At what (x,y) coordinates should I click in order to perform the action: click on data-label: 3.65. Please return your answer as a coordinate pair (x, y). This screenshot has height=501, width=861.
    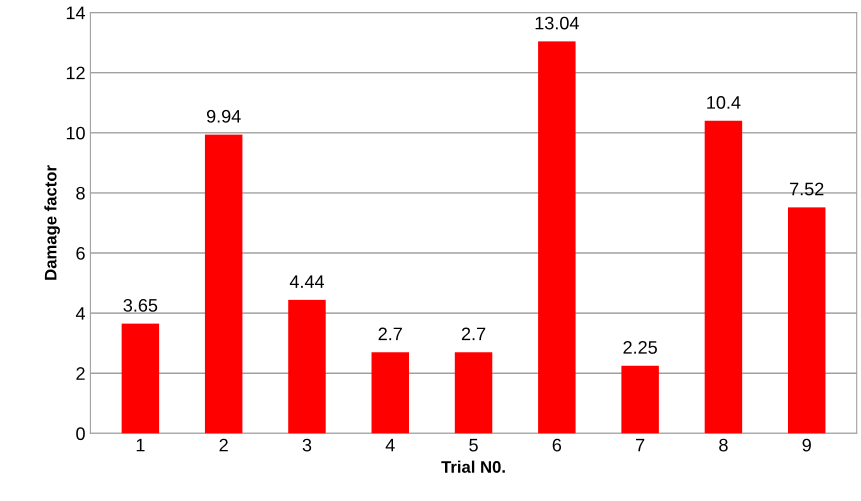
    Looking at the image, I should click on (141, 305).